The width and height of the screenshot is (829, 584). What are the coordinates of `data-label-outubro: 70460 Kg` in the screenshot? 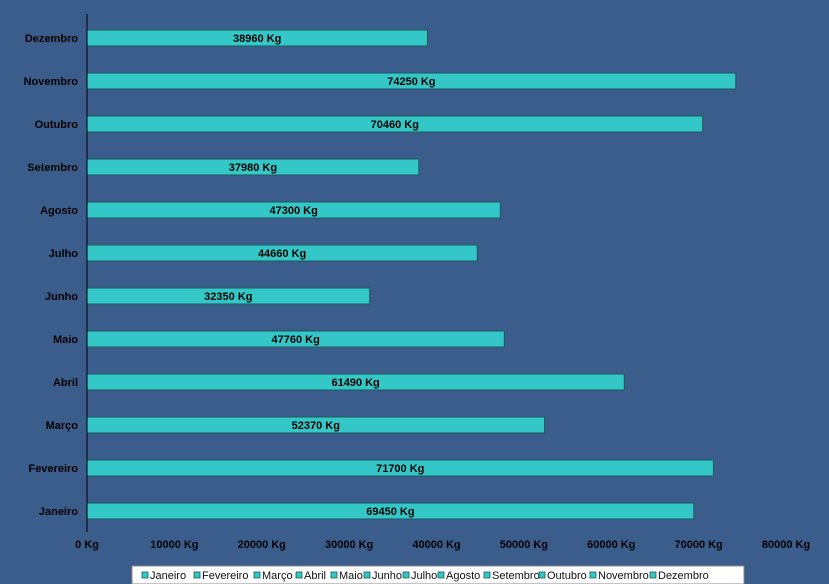 It's located at (395, 125).